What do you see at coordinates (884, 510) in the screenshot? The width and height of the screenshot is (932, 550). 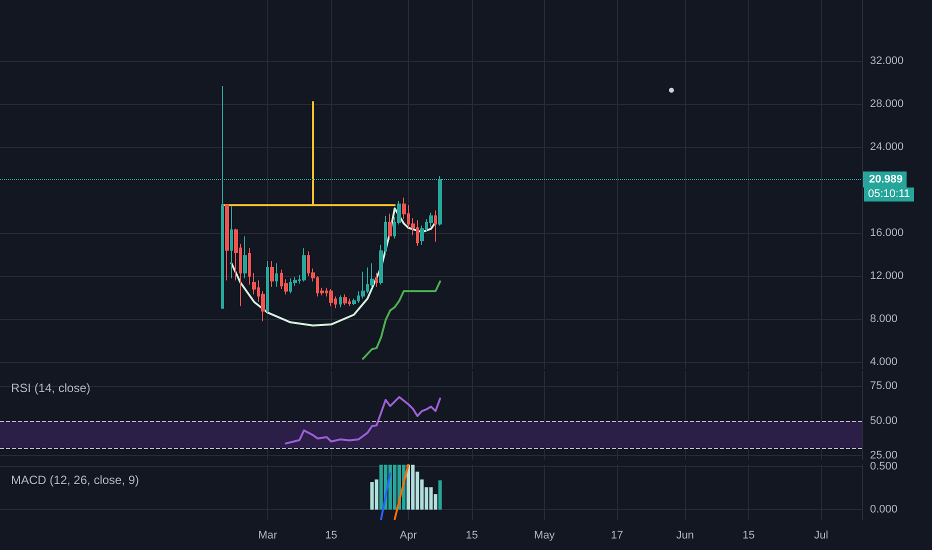 I see `y-tick-label: 0.000` at bounding box center [884, 510].